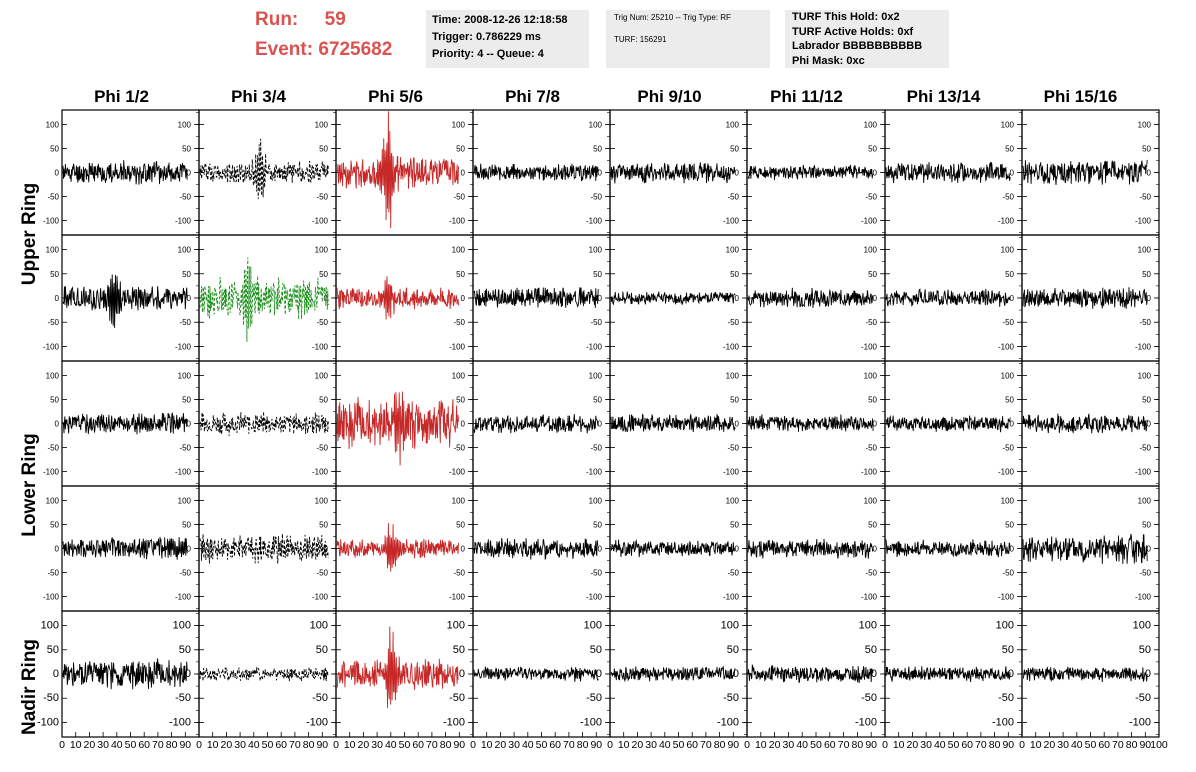  What do you see at coordinates (926, 745) in the screenshot?
I see `x-tick-label: 30` at bounding box center [926, 745].